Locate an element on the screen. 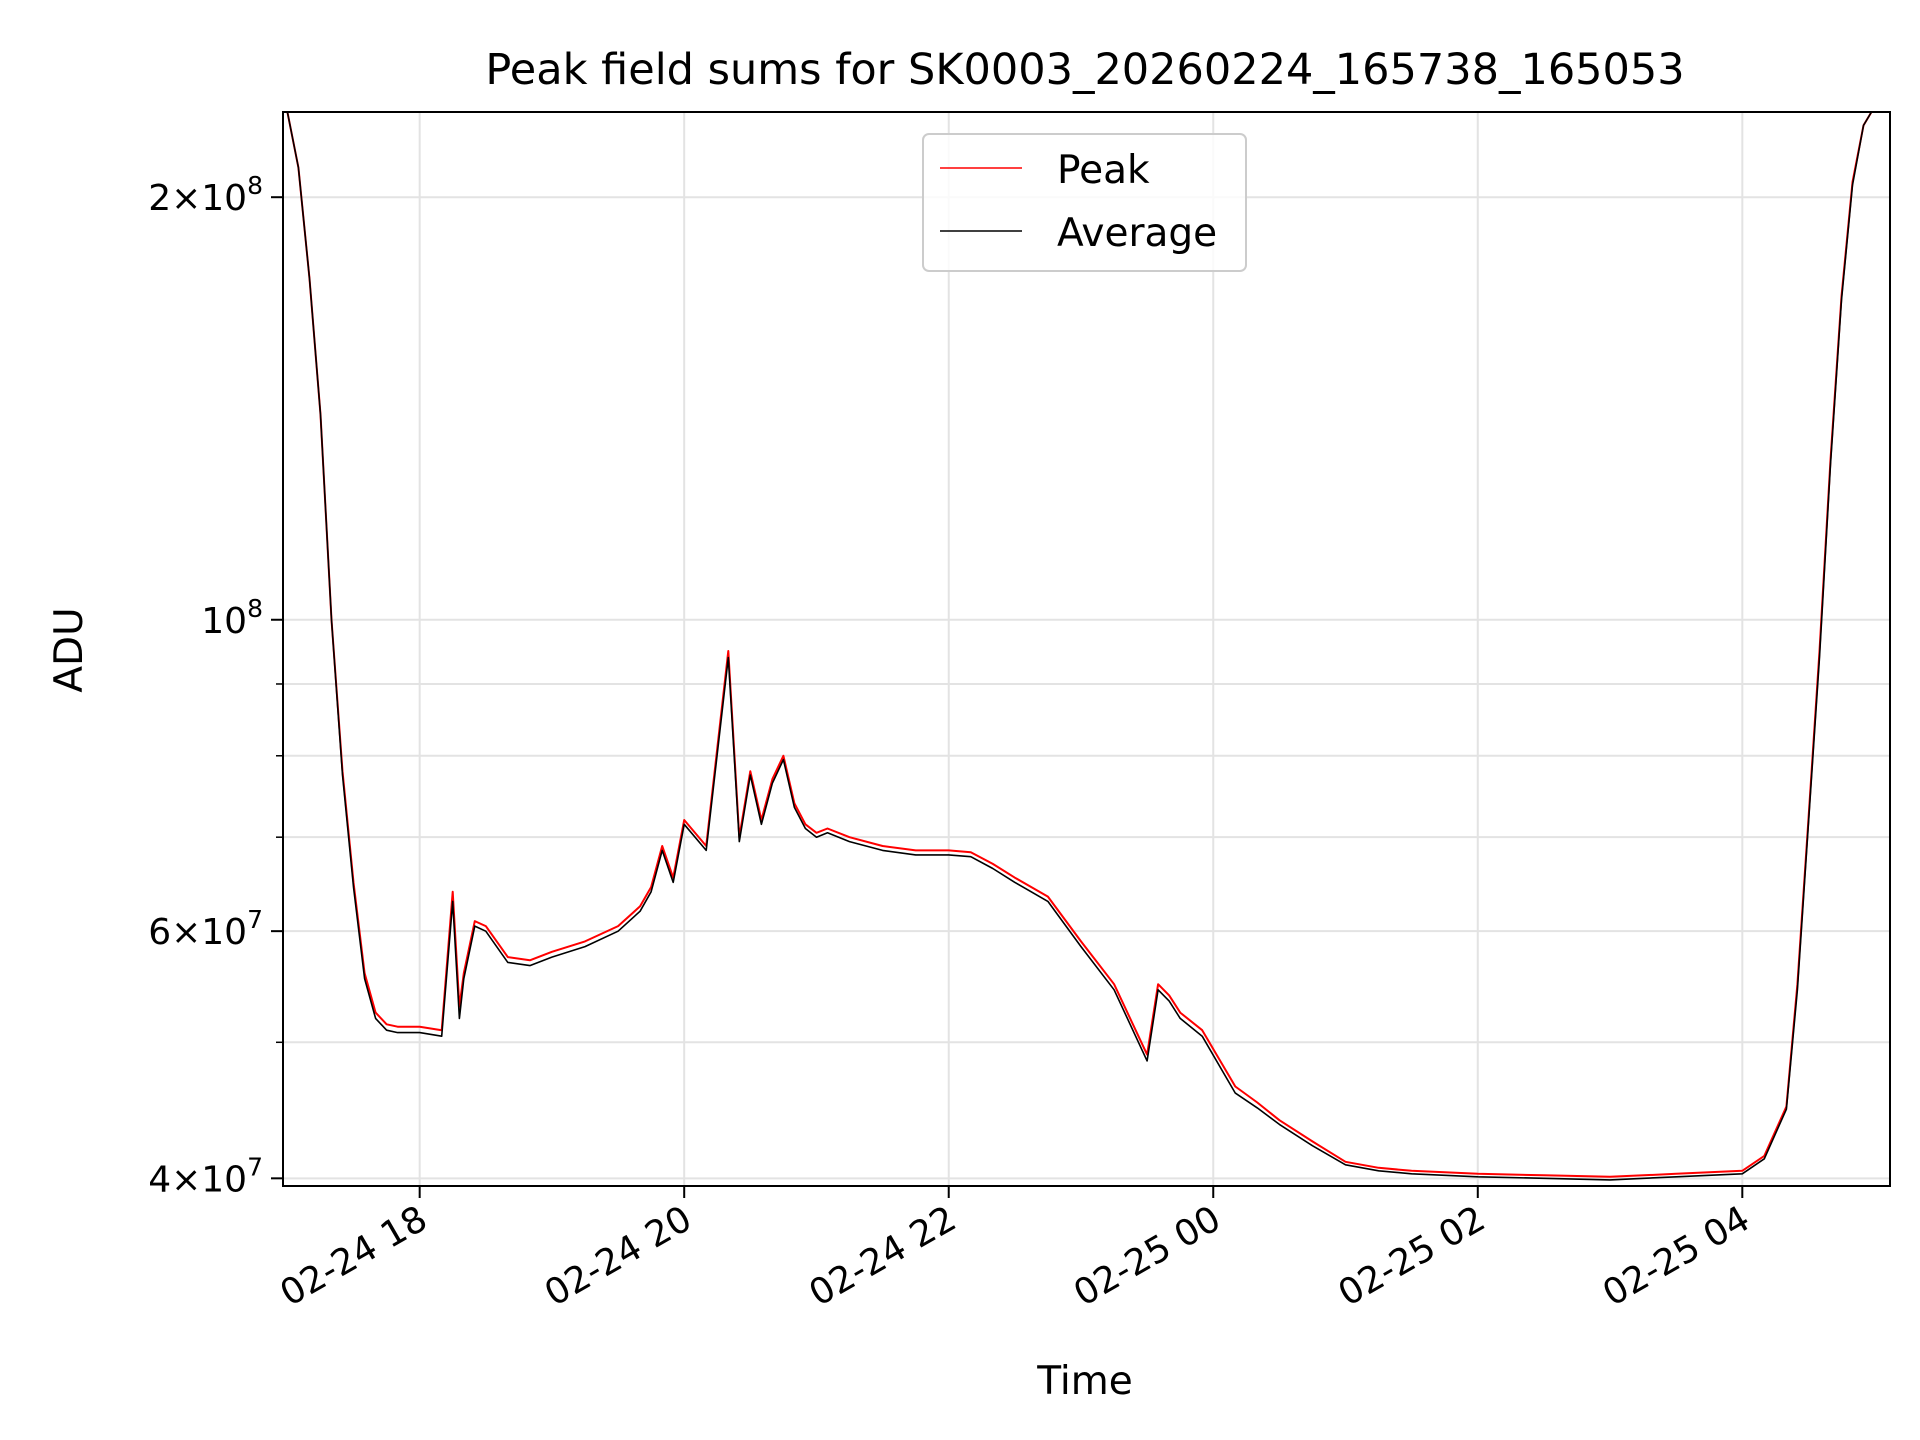 The height and width of the screenshot is (1440, 1920). legend-label-peak: Peak is located at coordinates (1103, 170).